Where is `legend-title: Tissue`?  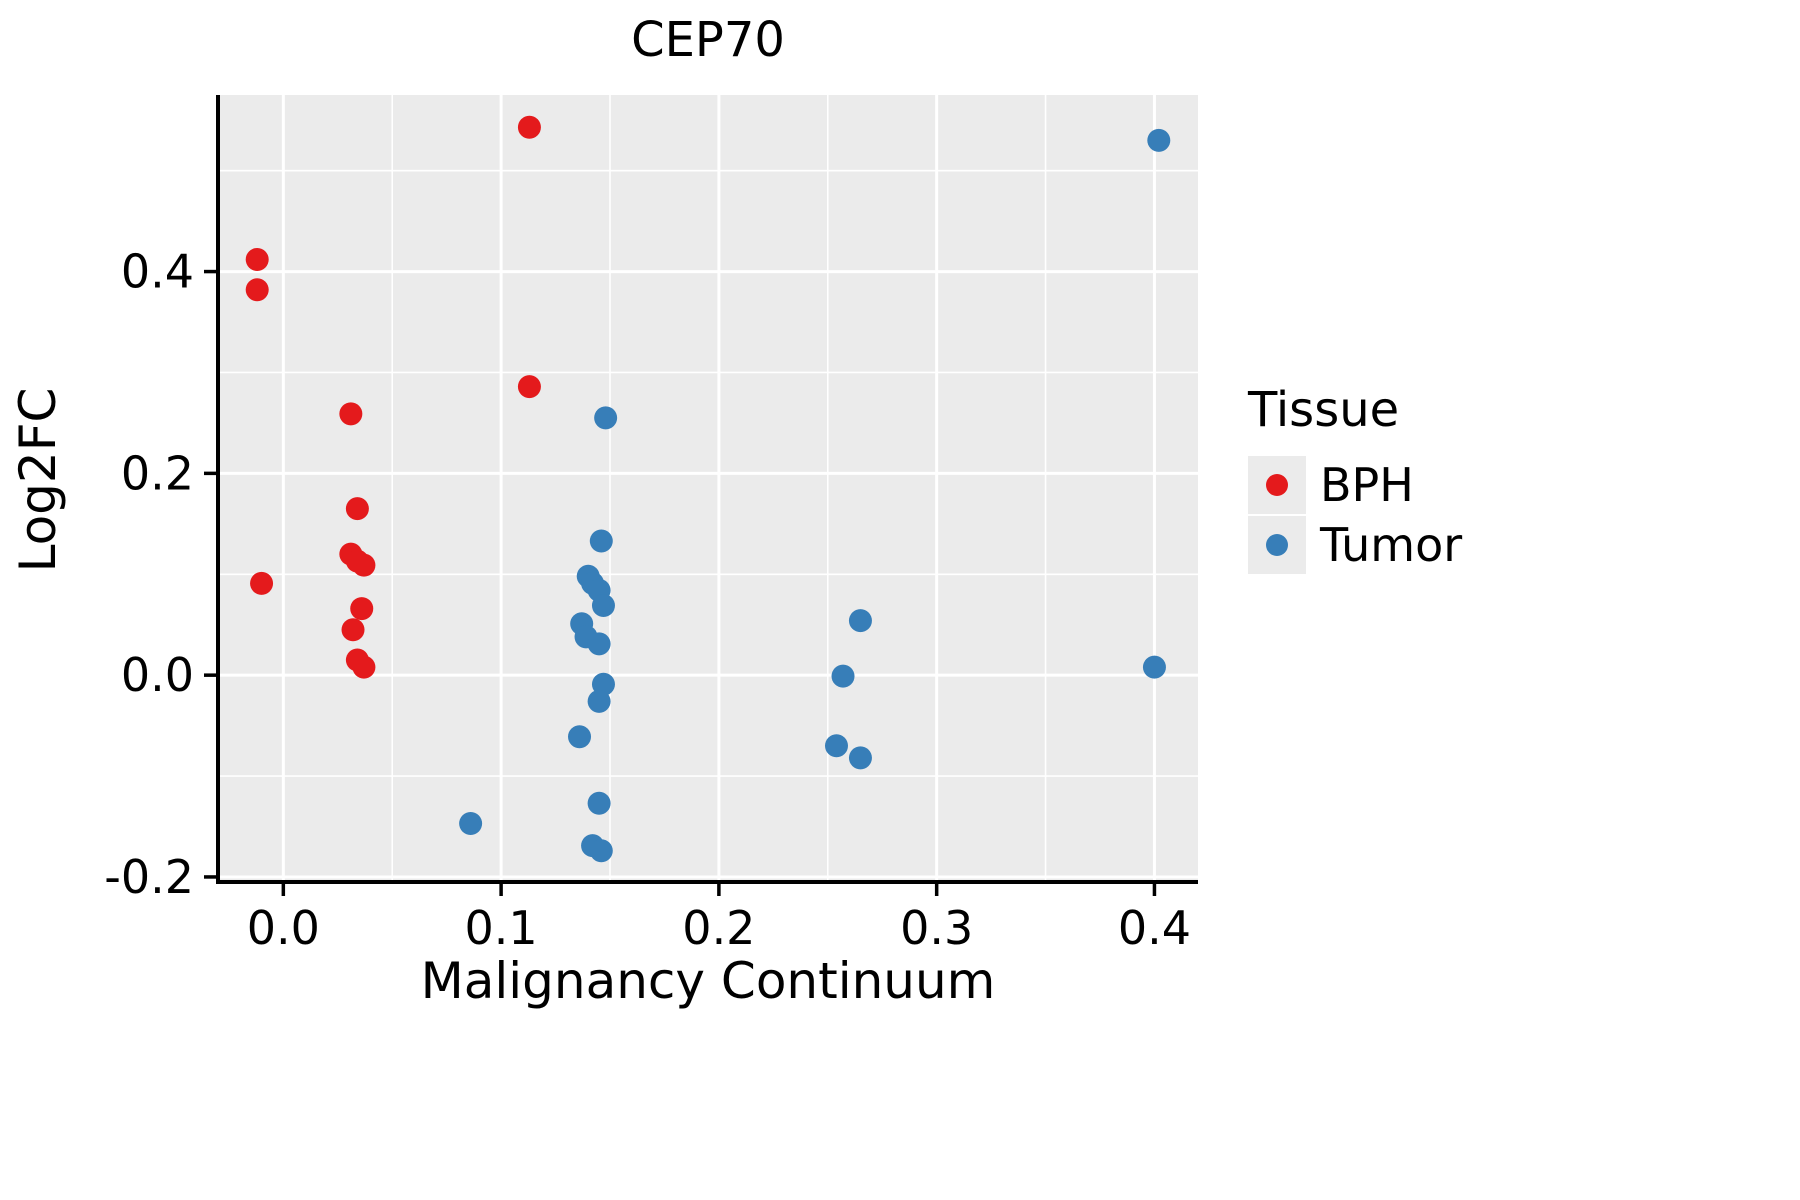
legend-title: Tissue is located at coordinates (1324, 410).